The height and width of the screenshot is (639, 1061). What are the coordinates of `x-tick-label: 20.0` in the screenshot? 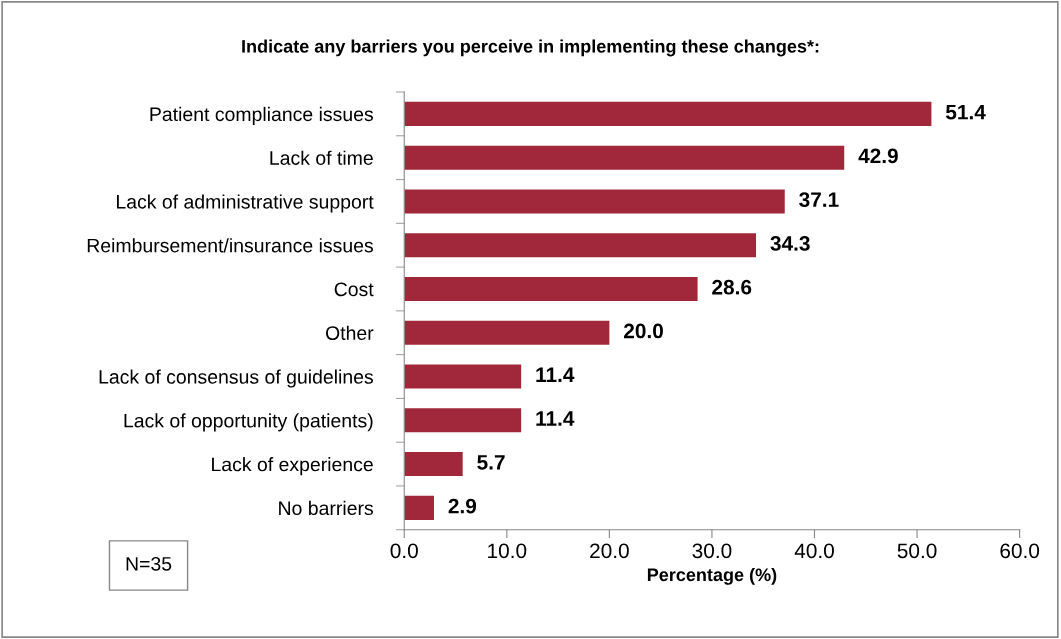 It's located at (609, 551).